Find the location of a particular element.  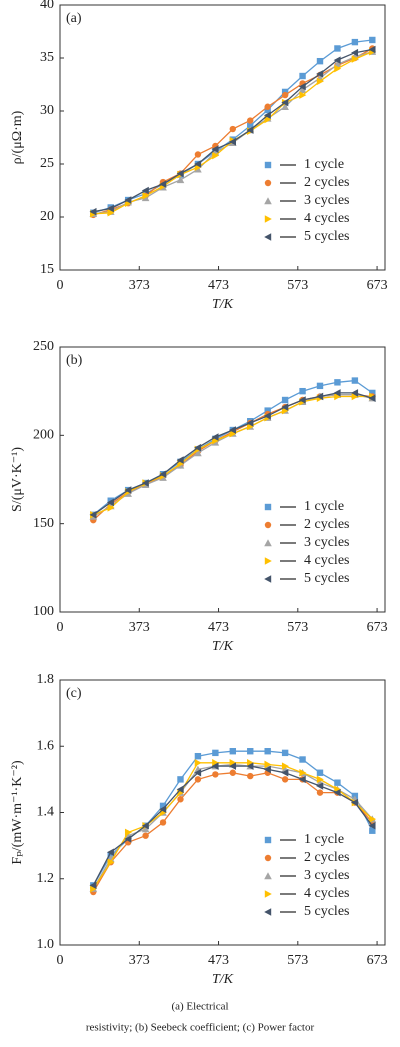

y-tick-label: 40 is located at coordinates (47, 6).